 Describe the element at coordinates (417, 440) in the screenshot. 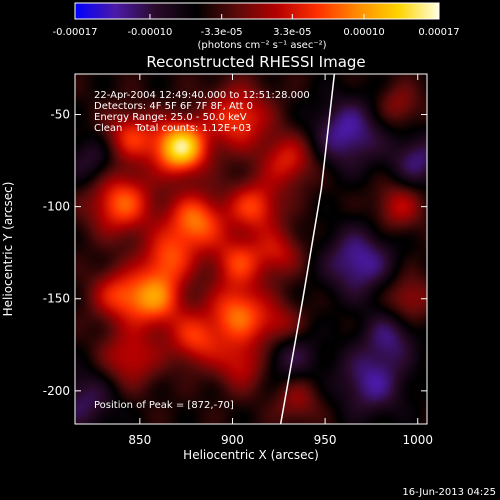

I see `x-tick-label: 1000` at that location.